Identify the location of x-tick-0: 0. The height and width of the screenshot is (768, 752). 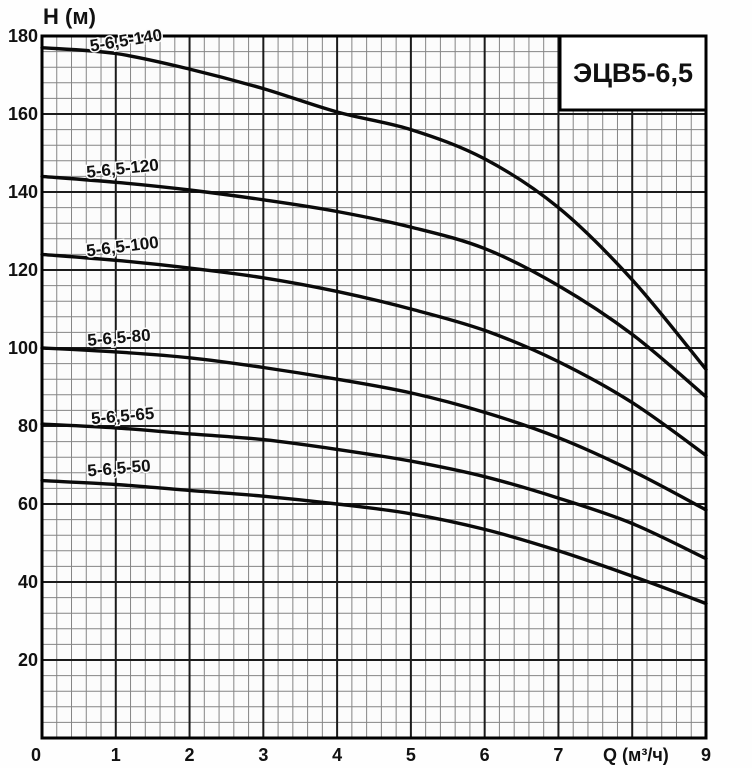
(36, 755).